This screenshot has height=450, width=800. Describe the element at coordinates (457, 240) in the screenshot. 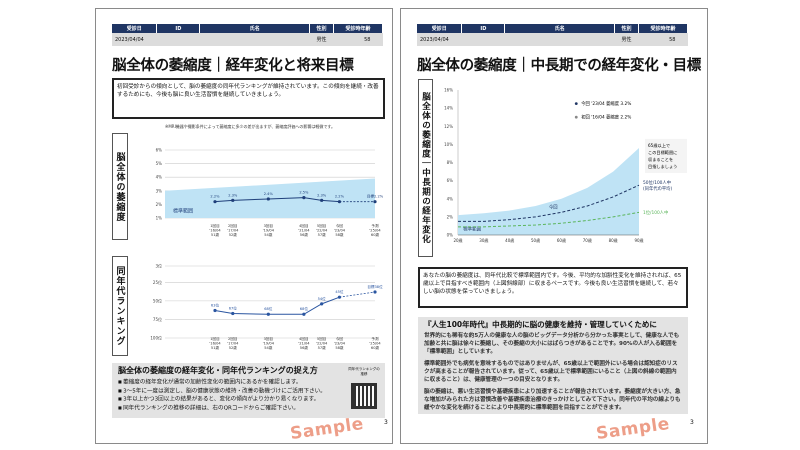

I see `x-tick-label: 20歳` at that location.